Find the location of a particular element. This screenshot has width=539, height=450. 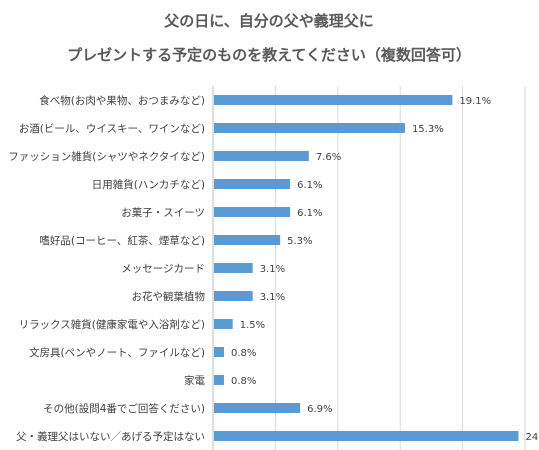

category-label: ファッション雑貨(シャツやネクタイなど) is located at coordinates (106, 156).